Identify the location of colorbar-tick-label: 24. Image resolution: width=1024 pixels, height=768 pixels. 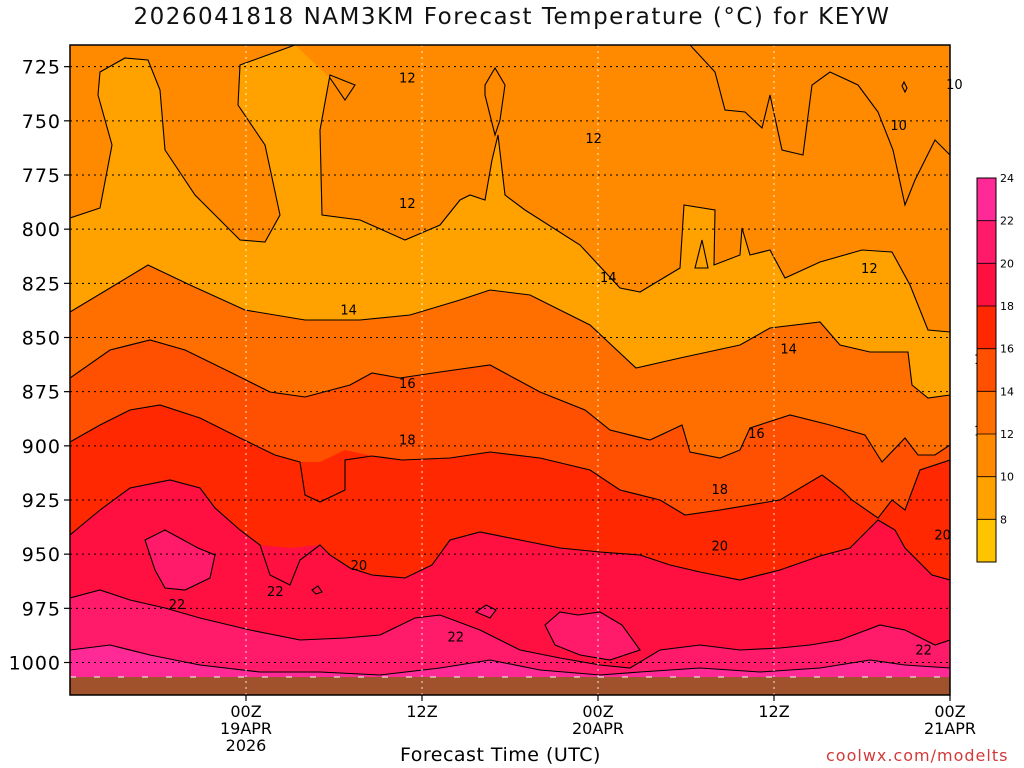
(1007, 178).